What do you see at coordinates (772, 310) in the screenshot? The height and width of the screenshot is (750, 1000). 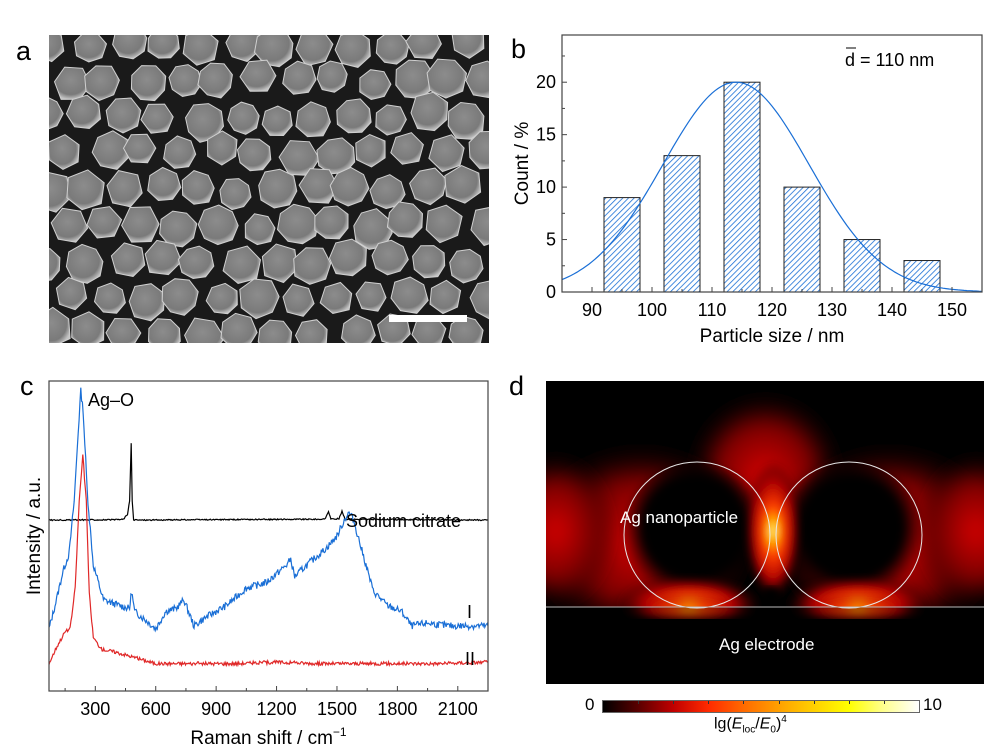 I see `x-tick-label: 120` at bounding box center [772, 310].